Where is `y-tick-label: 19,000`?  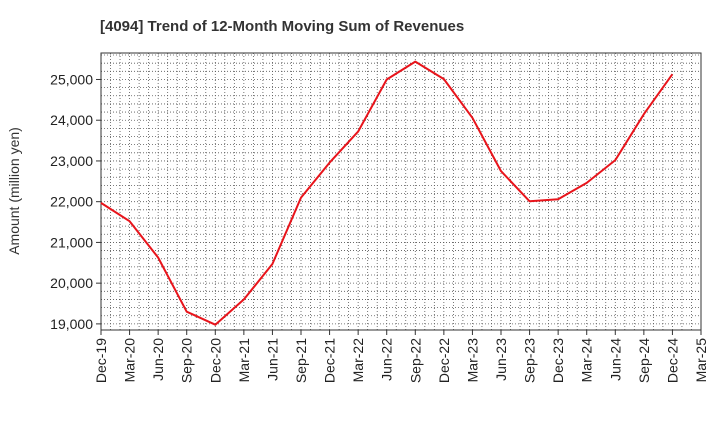
y-tick-label: 19,000 is located at coordinates (71, 324).